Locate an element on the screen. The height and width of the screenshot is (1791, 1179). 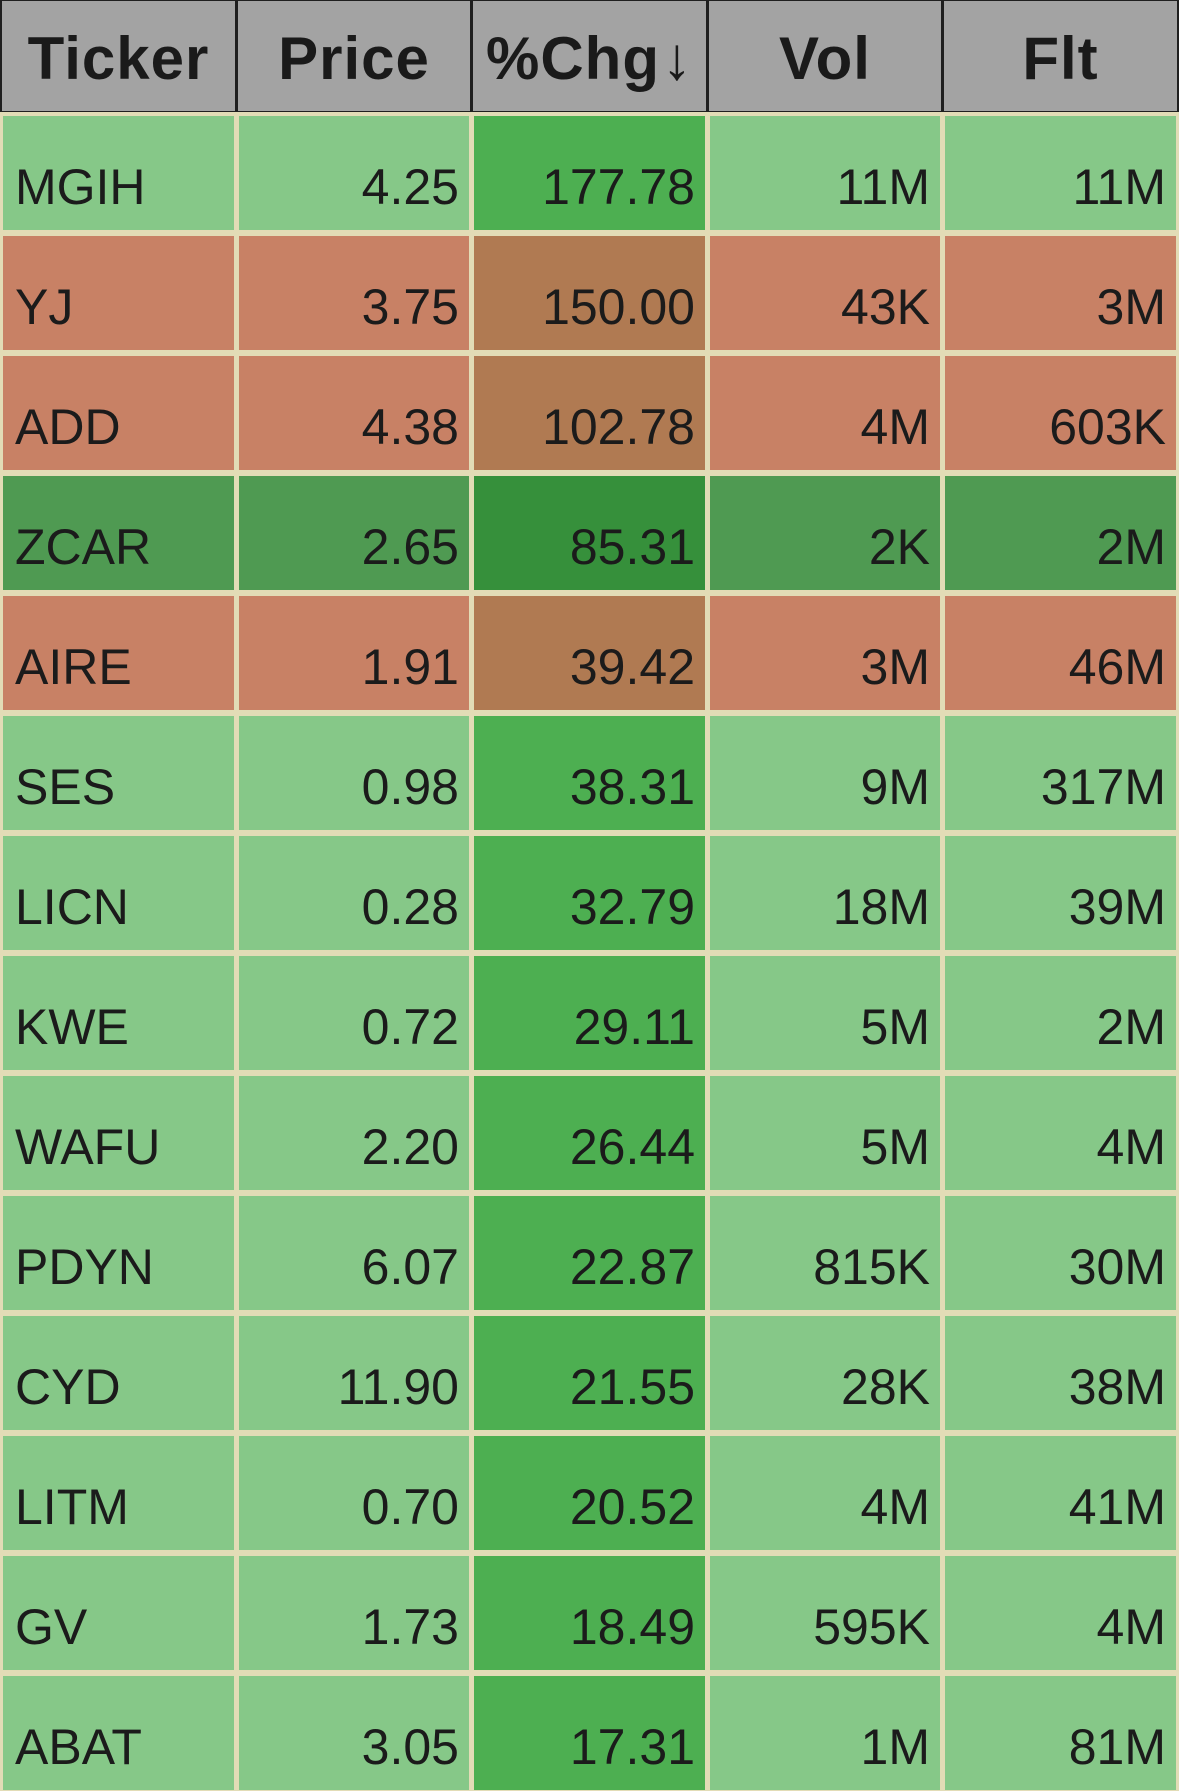
cell-chg: 32.79 is located at coordinates (589, 893).